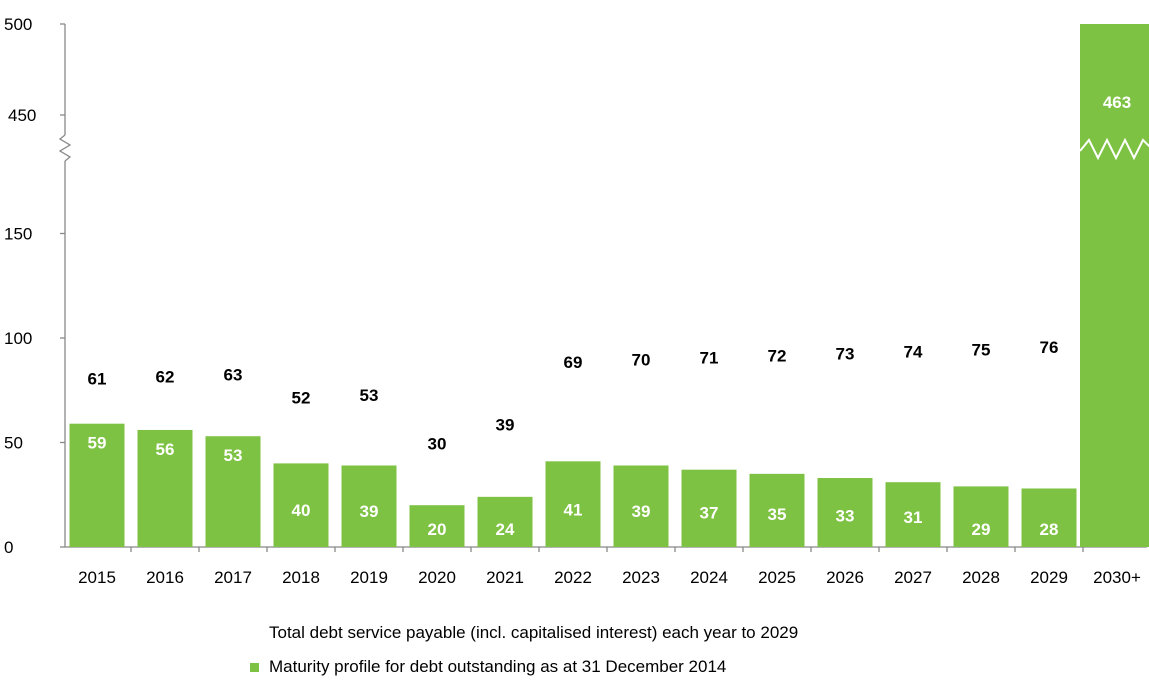 The image size is (1149, 684). What do you see at coordinates (777, 356) in the screenshot?
I see `total-label: 72` at bounding box center [777, 356].